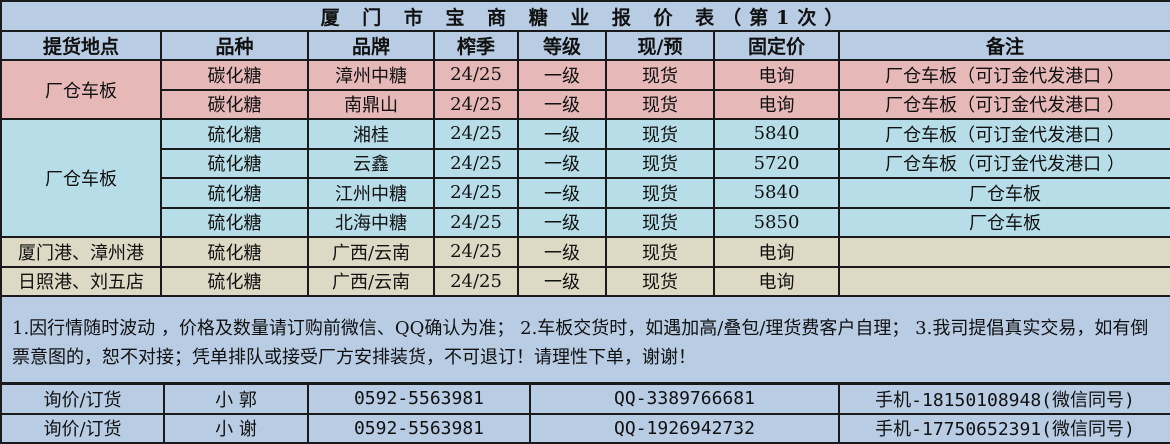  What do you see at coordinates (776, 222) in the screenshot?
I see `price-cell: 5850` at bounding box center [776, 222].